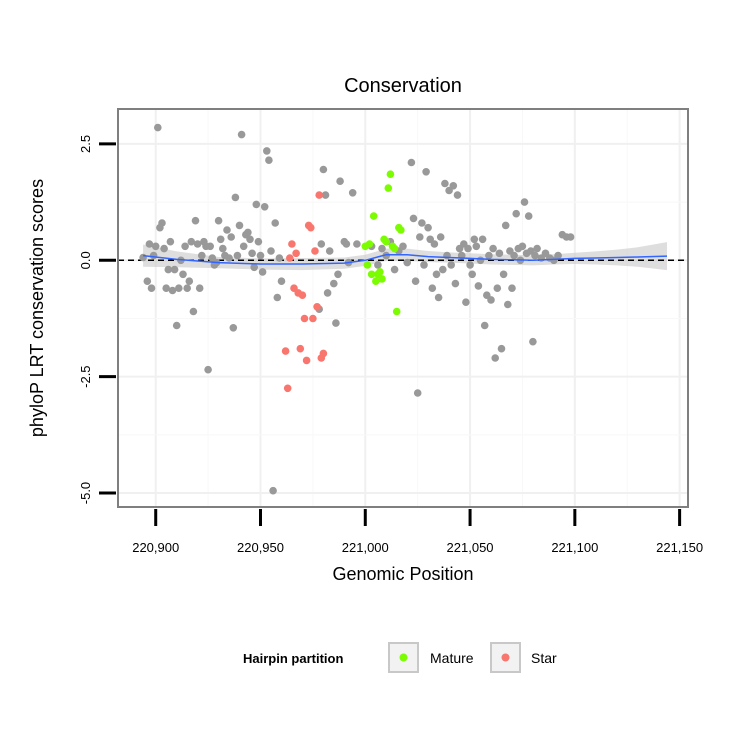  I want to click on x-tick-label: 221,000, so click(365, 547).